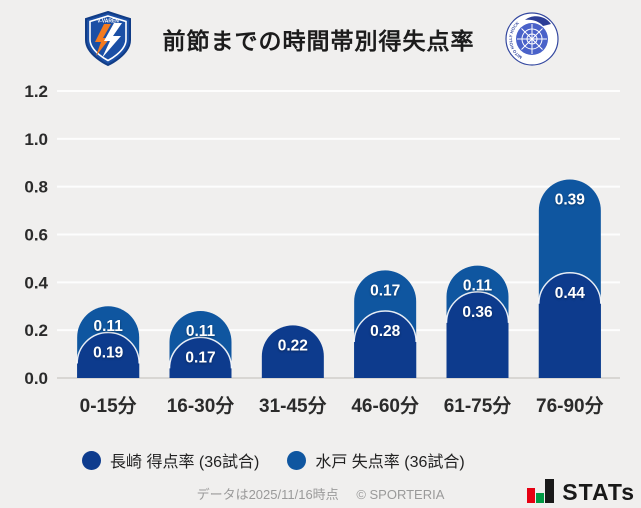 The height and width of the screenshot is (508, 641). I want to click on nagasaki-legend-label: 長崎 得点率 (36試合), so click(185, 462).